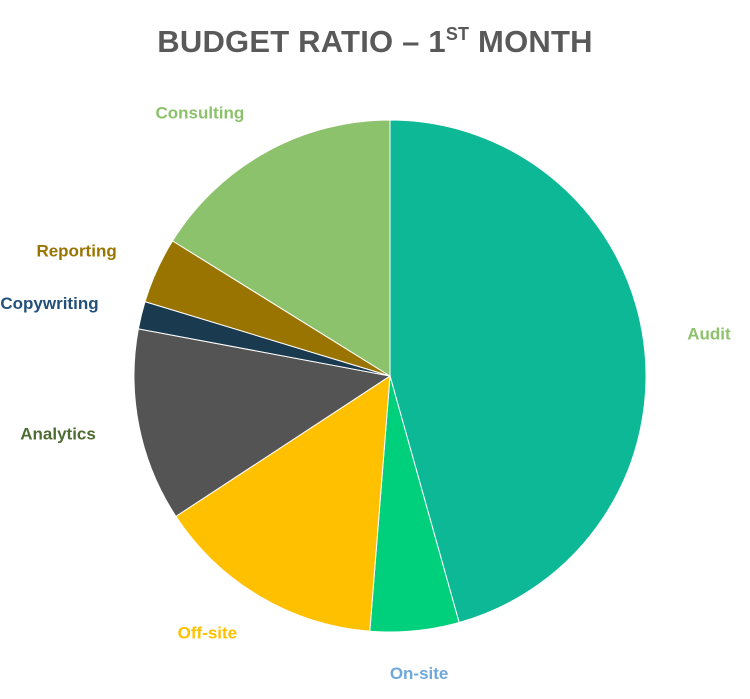 This screenshot has width=750, height=699. Describe the element at coordinates (301, 41) in the screenshot. I see `chart-title-main: BUDGET RATIO – 1` at that location.